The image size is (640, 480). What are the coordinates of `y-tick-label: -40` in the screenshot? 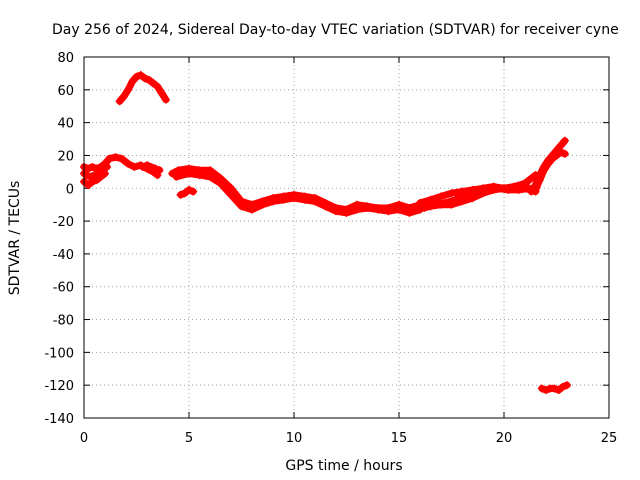 It's located at (63, 255).